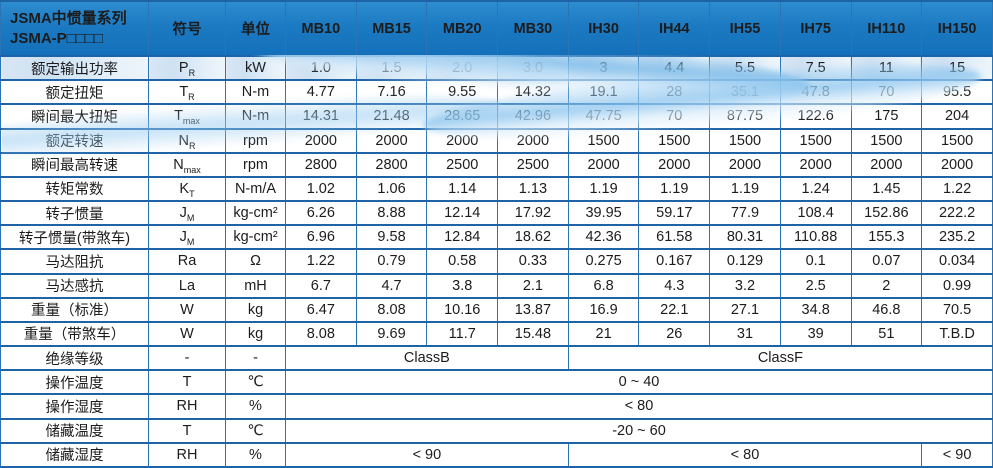 The image size is (993, 468). I want to click on spec-value: 80.31, so click(745, 237).